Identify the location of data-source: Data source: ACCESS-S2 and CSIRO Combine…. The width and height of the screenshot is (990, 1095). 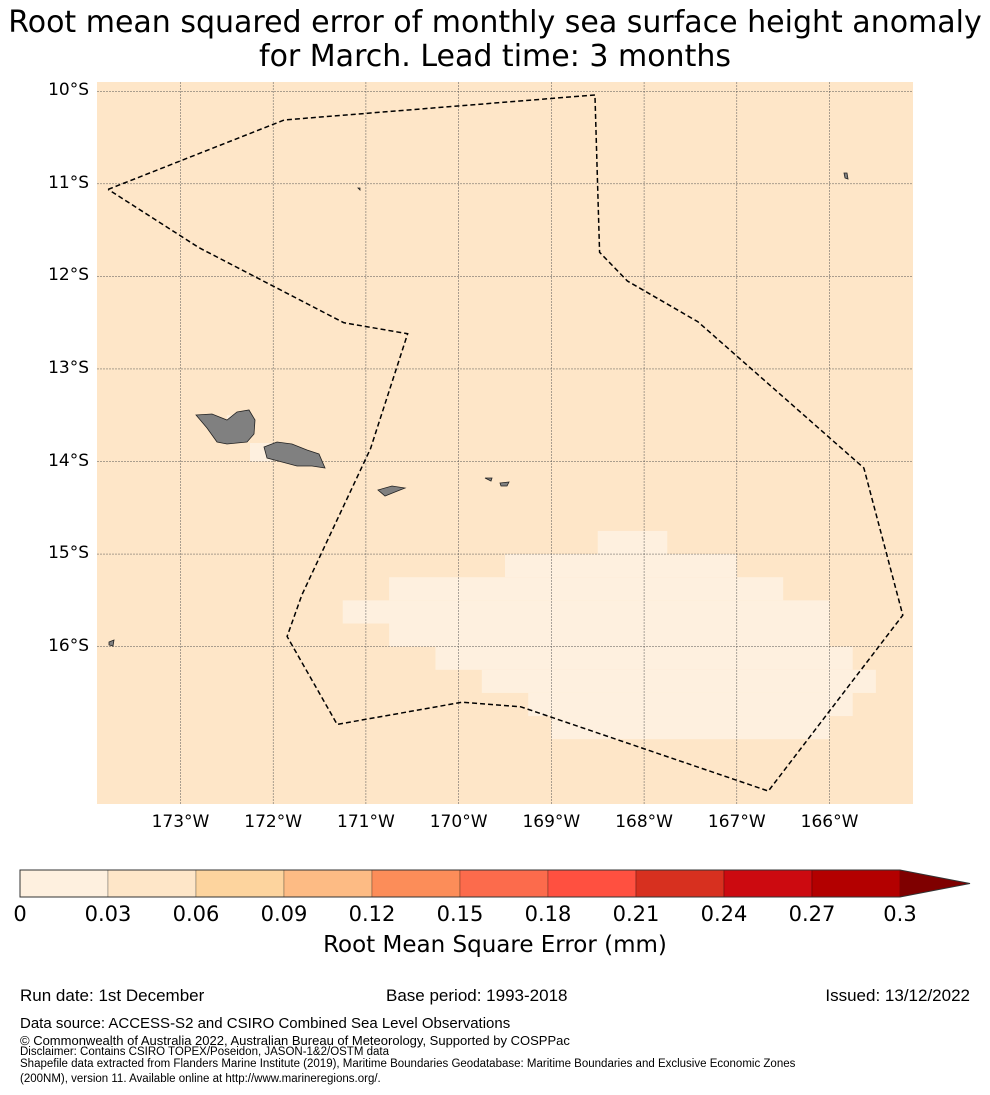
(265, 1023).